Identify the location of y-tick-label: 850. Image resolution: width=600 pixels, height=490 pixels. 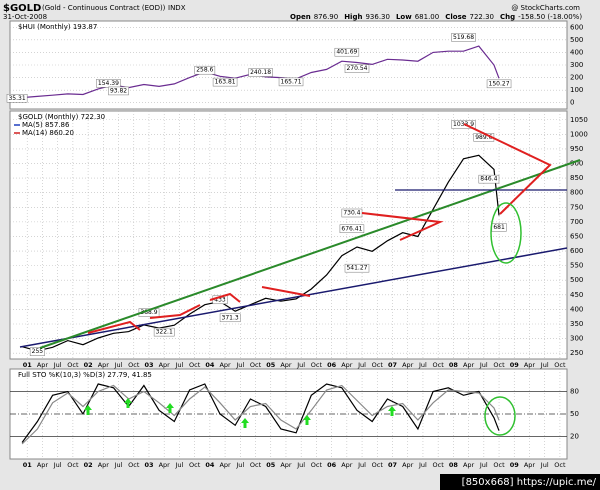
(576, 178).